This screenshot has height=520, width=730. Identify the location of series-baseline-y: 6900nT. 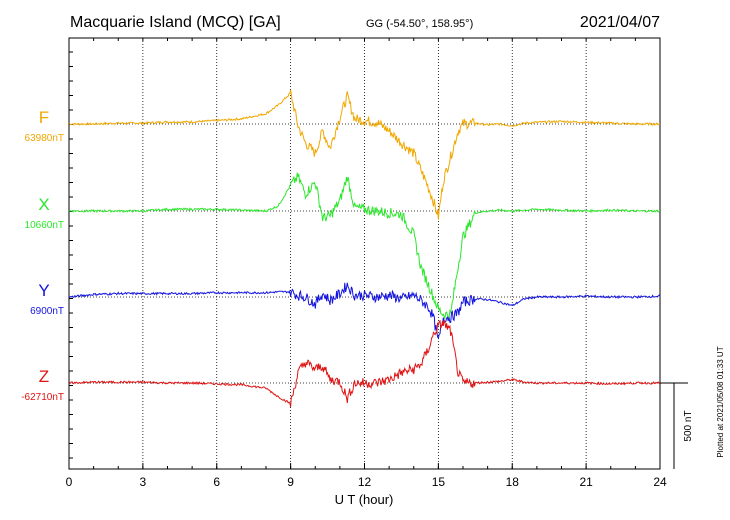
(47, 311).